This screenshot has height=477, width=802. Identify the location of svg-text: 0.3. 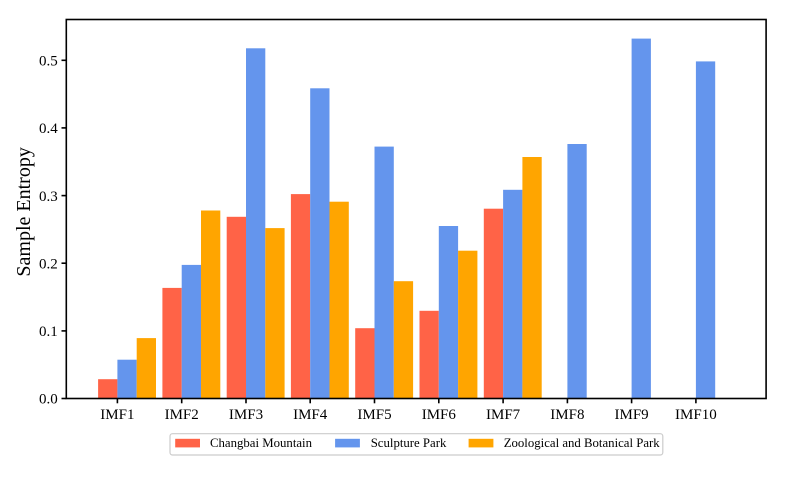
(48, 197).